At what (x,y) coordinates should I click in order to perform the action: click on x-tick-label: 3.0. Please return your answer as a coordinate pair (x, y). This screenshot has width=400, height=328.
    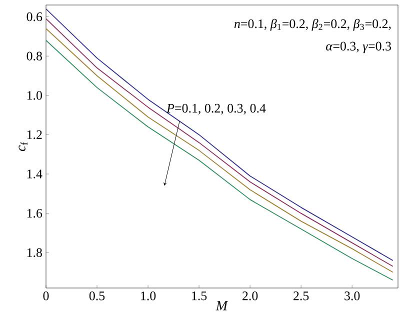
    Looking at the image, I should click on (352, 296).